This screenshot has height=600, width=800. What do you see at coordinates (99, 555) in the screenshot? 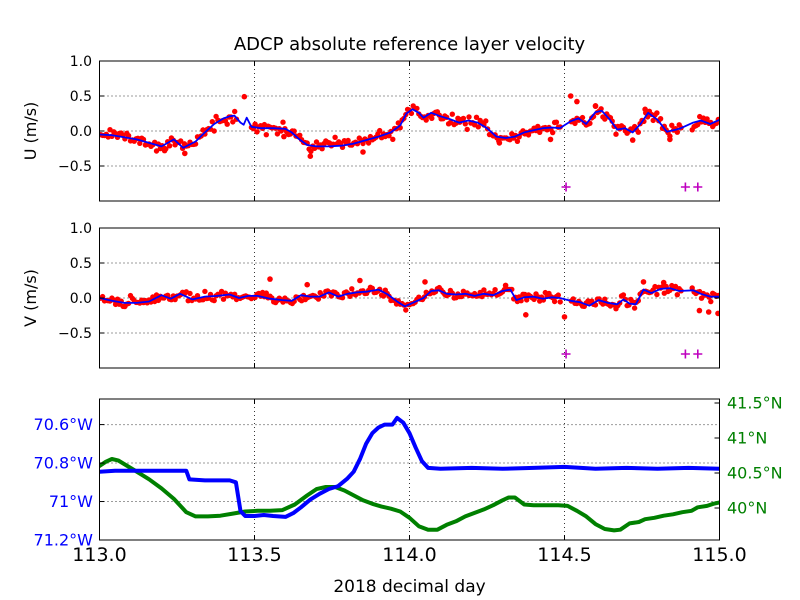
I see `xtick-113.0: 113.0` at bounding box center [99, 555].